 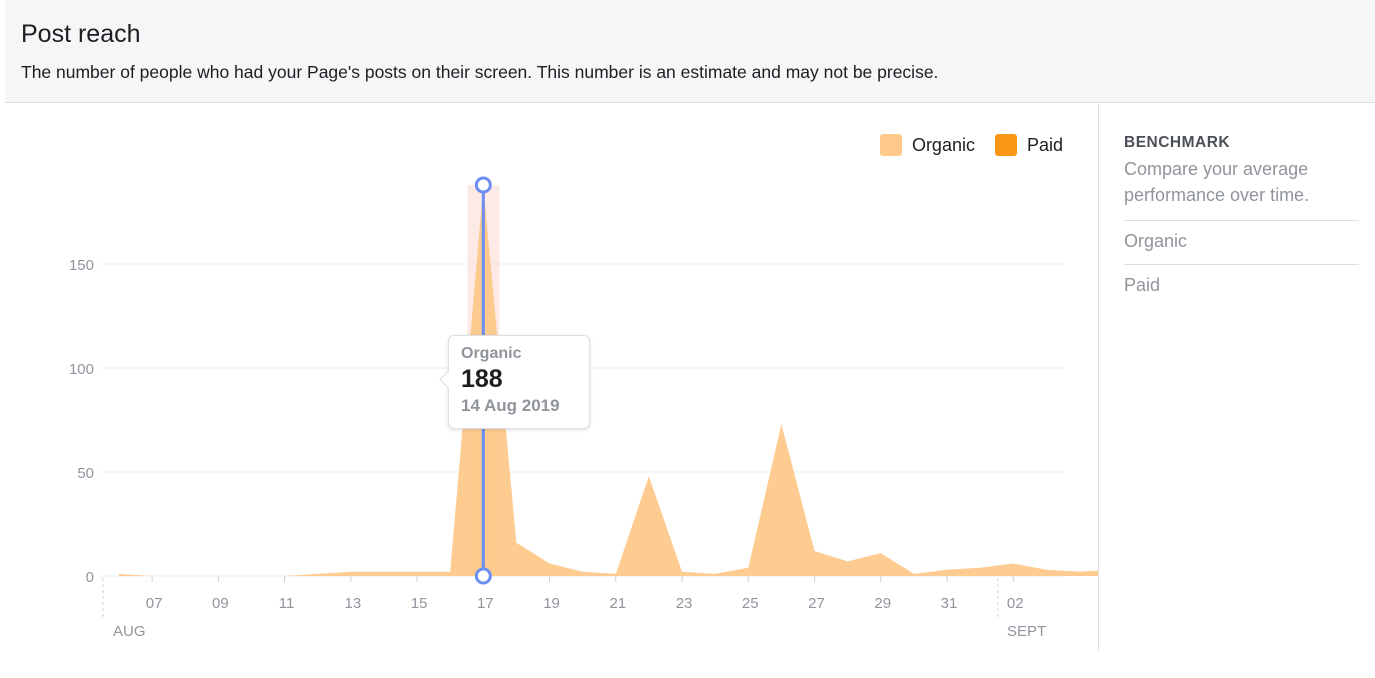 I want to click on cursor-marker-top, so click(x=483, y=185).